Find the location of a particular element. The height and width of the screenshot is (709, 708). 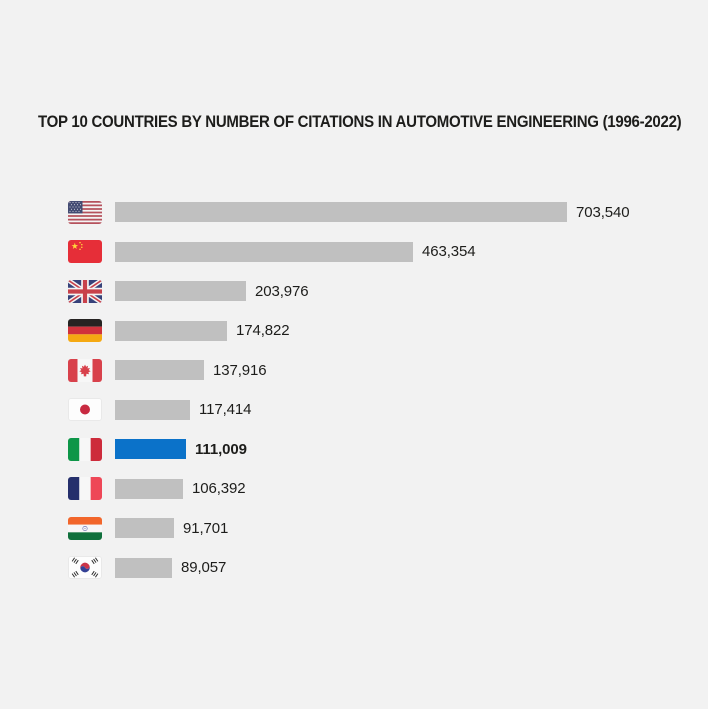

bar-row: 203,976 is located at coordinates (154, 291).